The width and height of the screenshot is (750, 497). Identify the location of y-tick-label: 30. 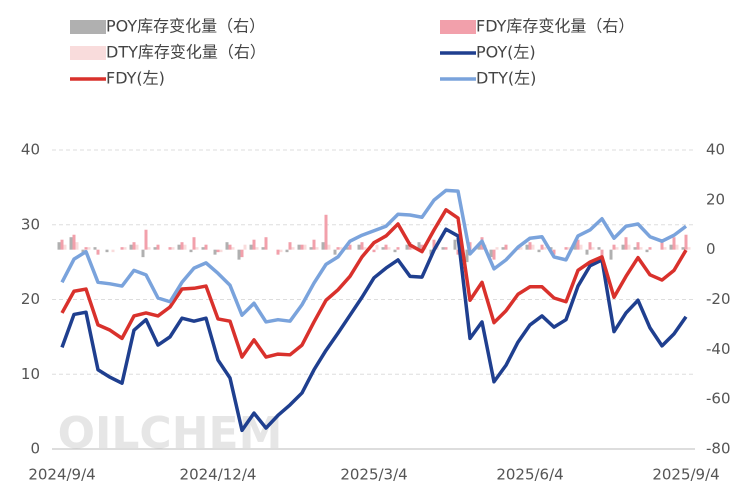
(30, 224).